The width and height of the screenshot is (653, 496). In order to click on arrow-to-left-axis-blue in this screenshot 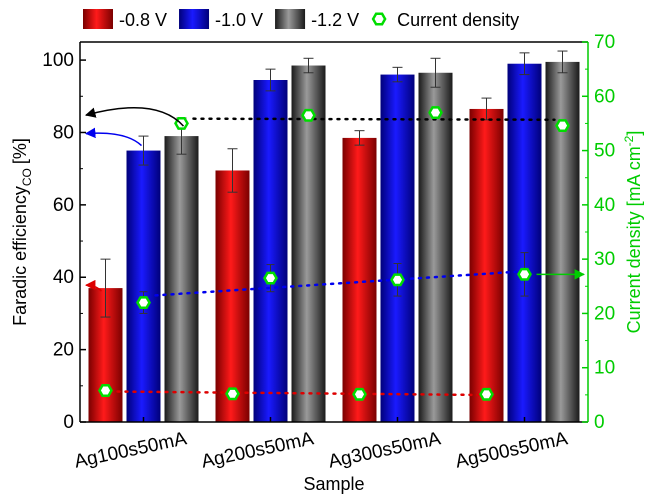, I will do `click(113, 137)`.